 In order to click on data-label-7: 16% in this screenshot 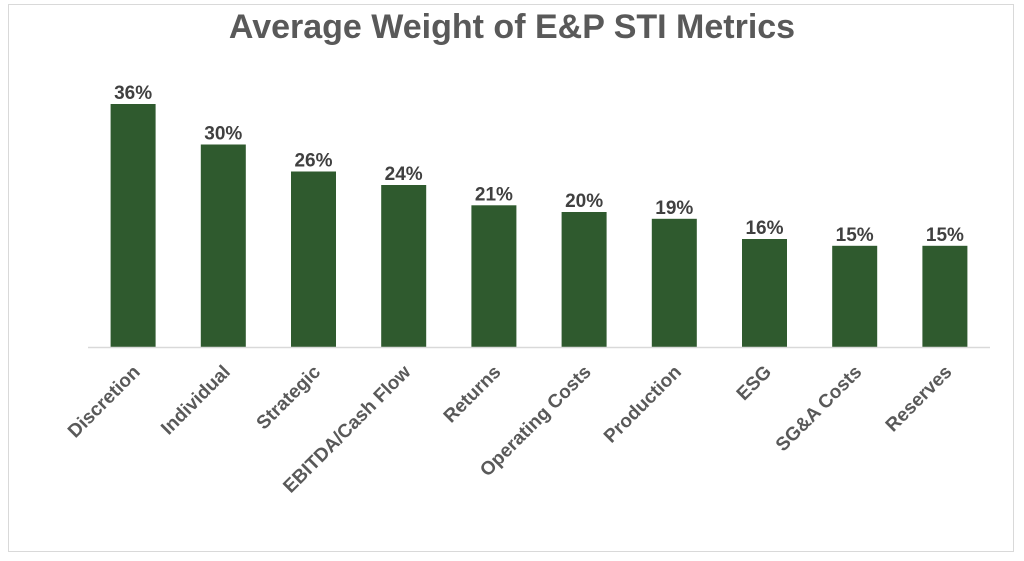, I will do `click(764, 228)`.